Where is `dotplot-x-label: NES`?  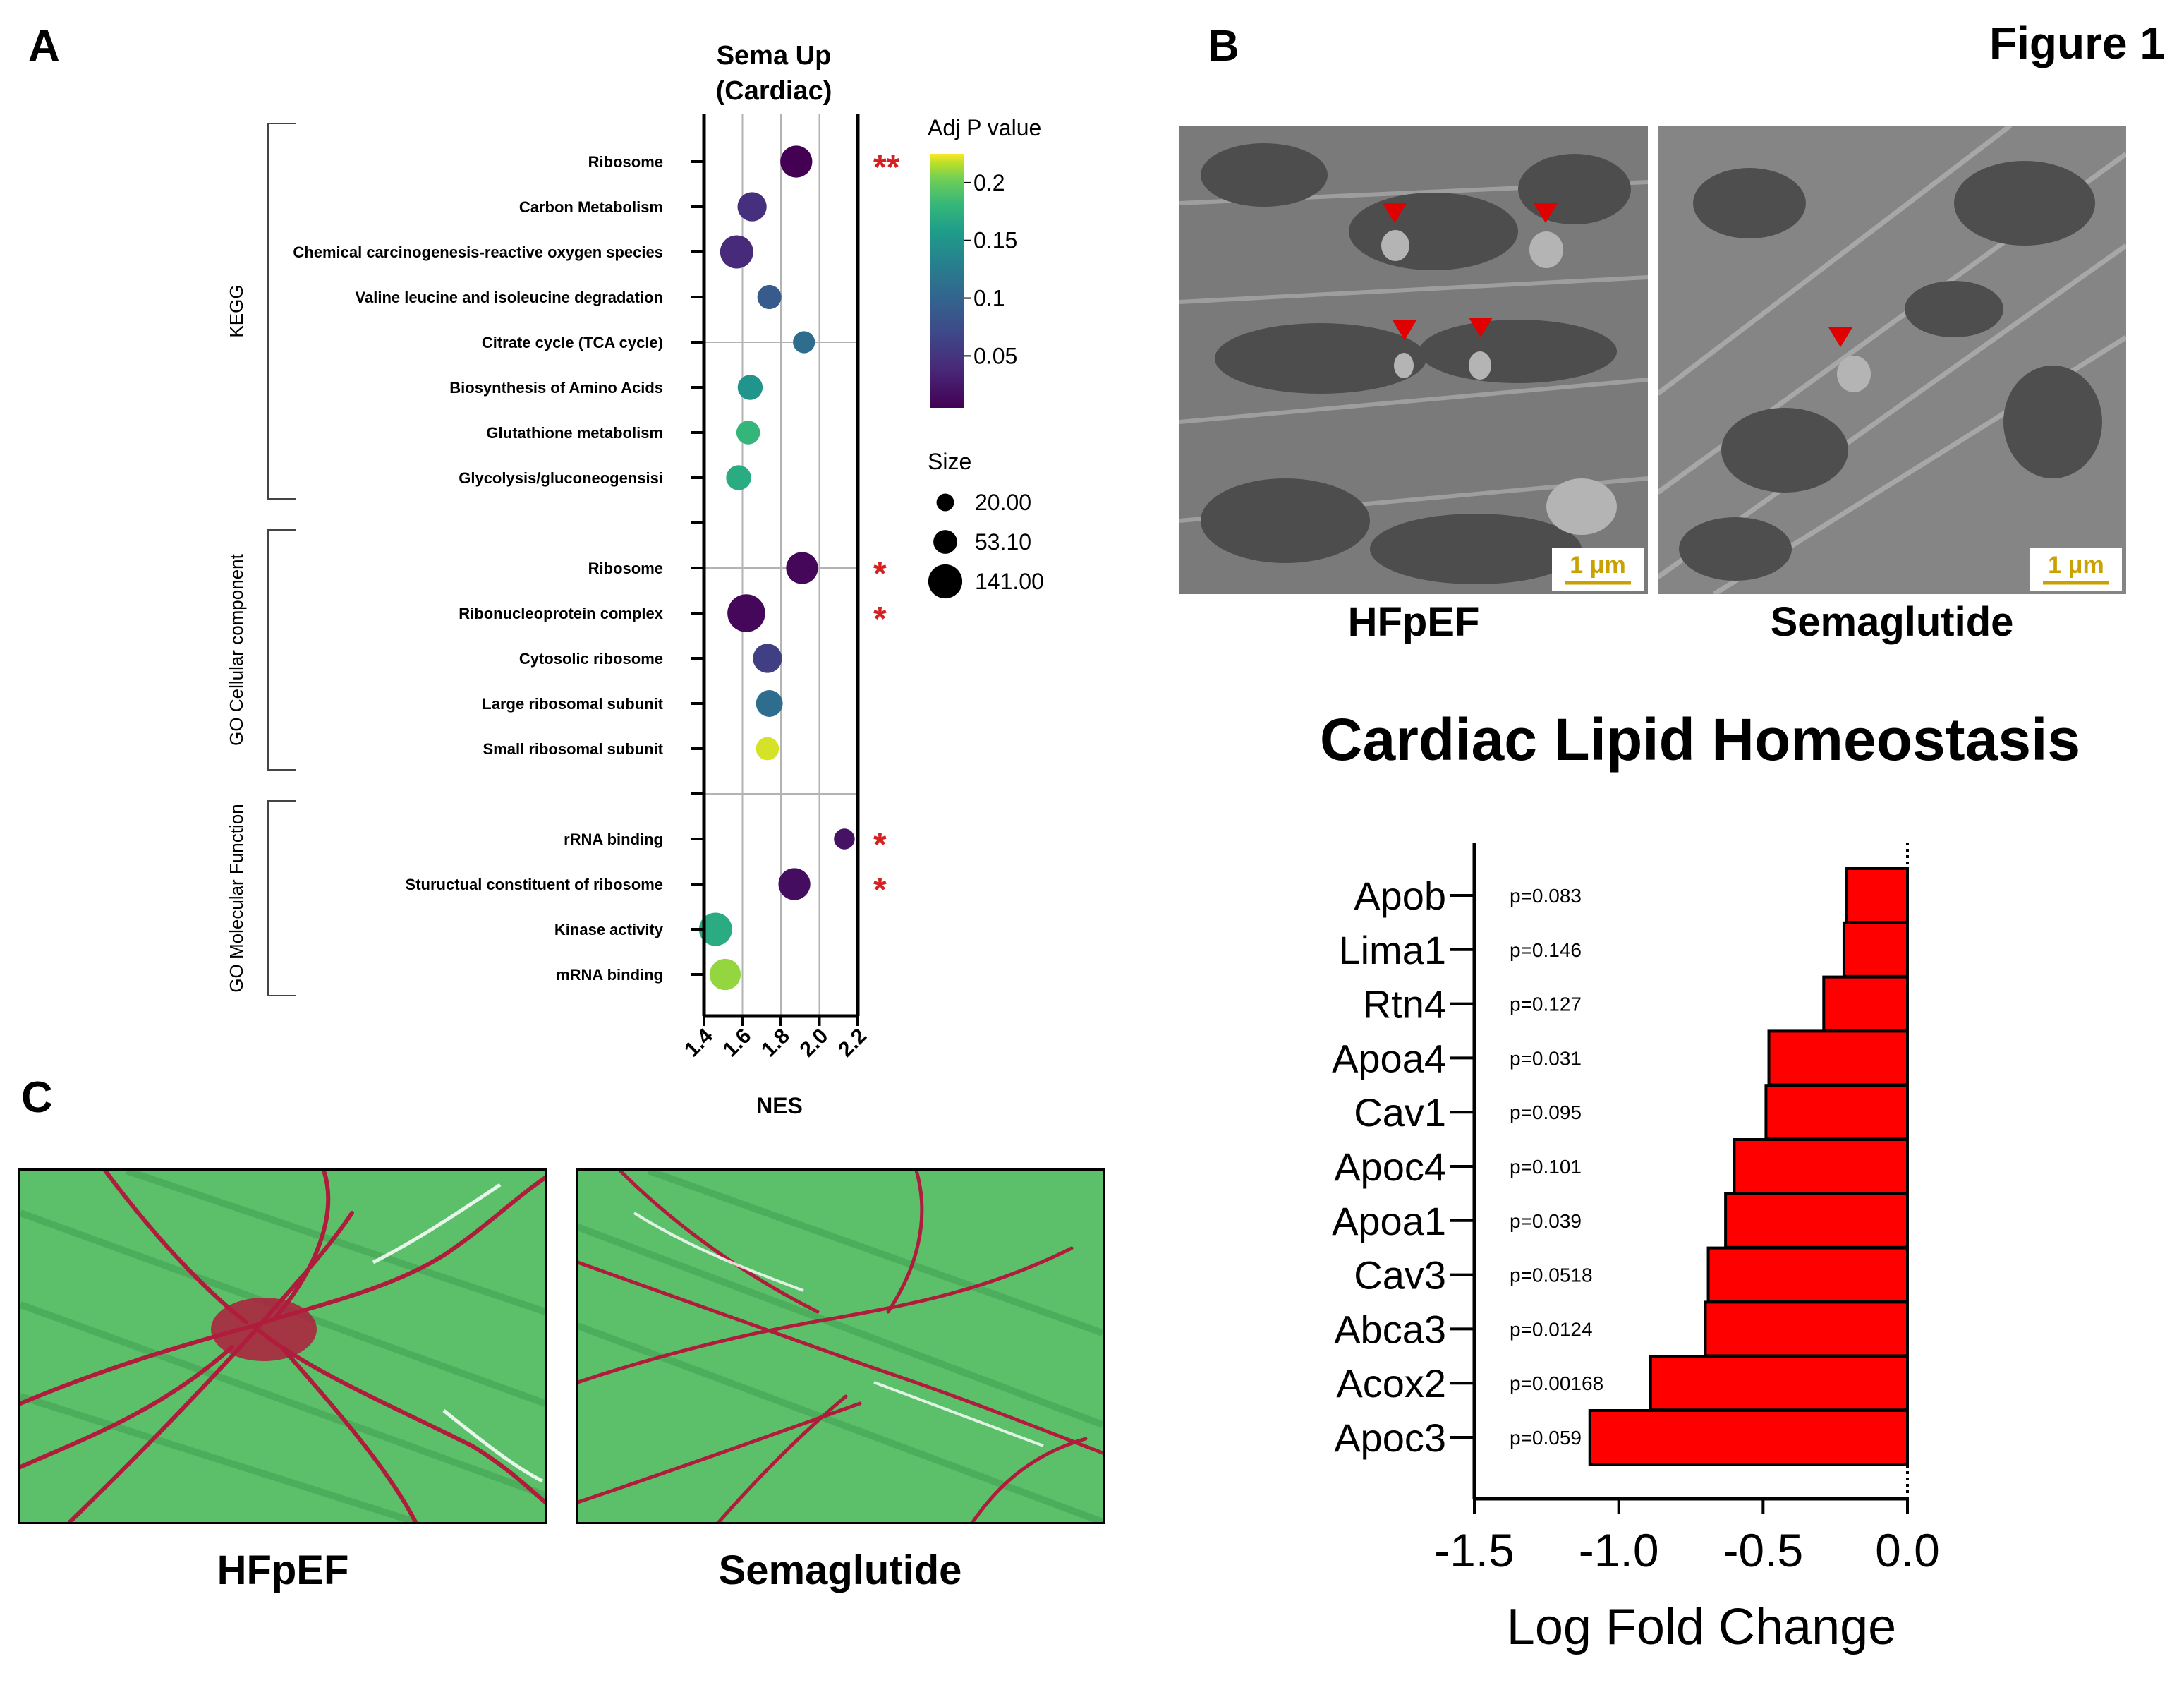
dotplot-x-label: NES is located at coordinates (780, 1105).